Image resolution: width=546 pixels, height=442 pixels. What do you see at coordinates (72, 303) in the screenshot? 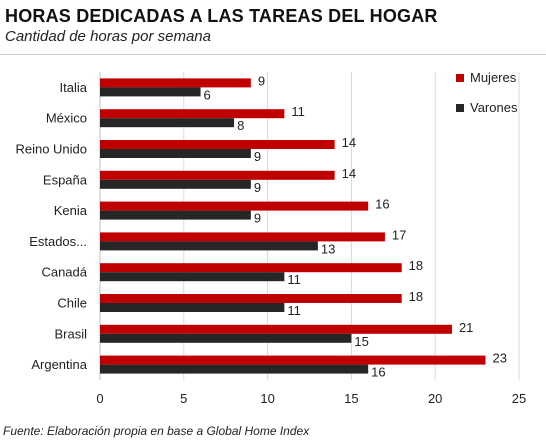
I see `category-label: Chile` at bounding box center [72, 303].